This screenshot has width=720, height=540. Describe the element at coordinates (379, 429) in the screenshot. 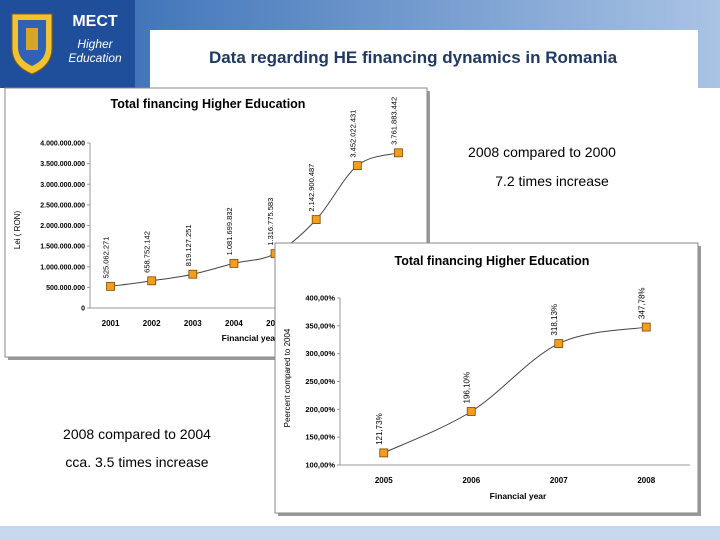

I see `value-label: 121,73%` at that location.